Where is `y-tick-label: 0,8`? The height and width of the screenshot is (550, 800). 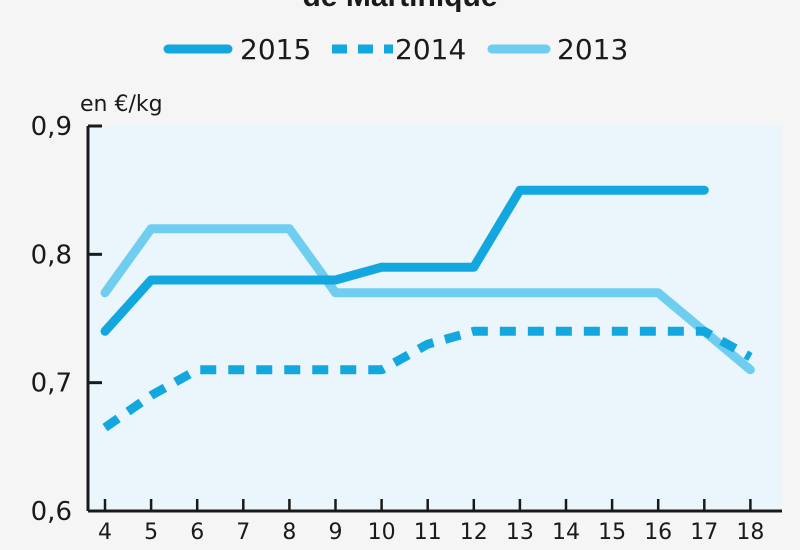 y-tick-label: 0,8 is located at coordinates (51, 255).